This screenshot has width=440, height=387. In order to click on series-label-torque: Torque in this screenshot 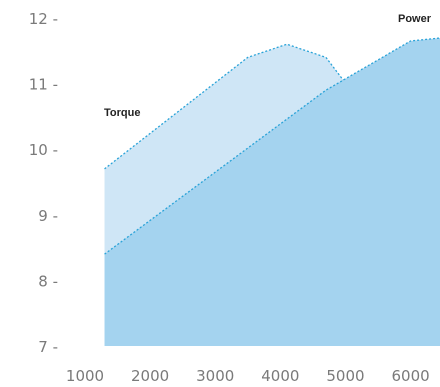, I will do `click(122, 113)`.